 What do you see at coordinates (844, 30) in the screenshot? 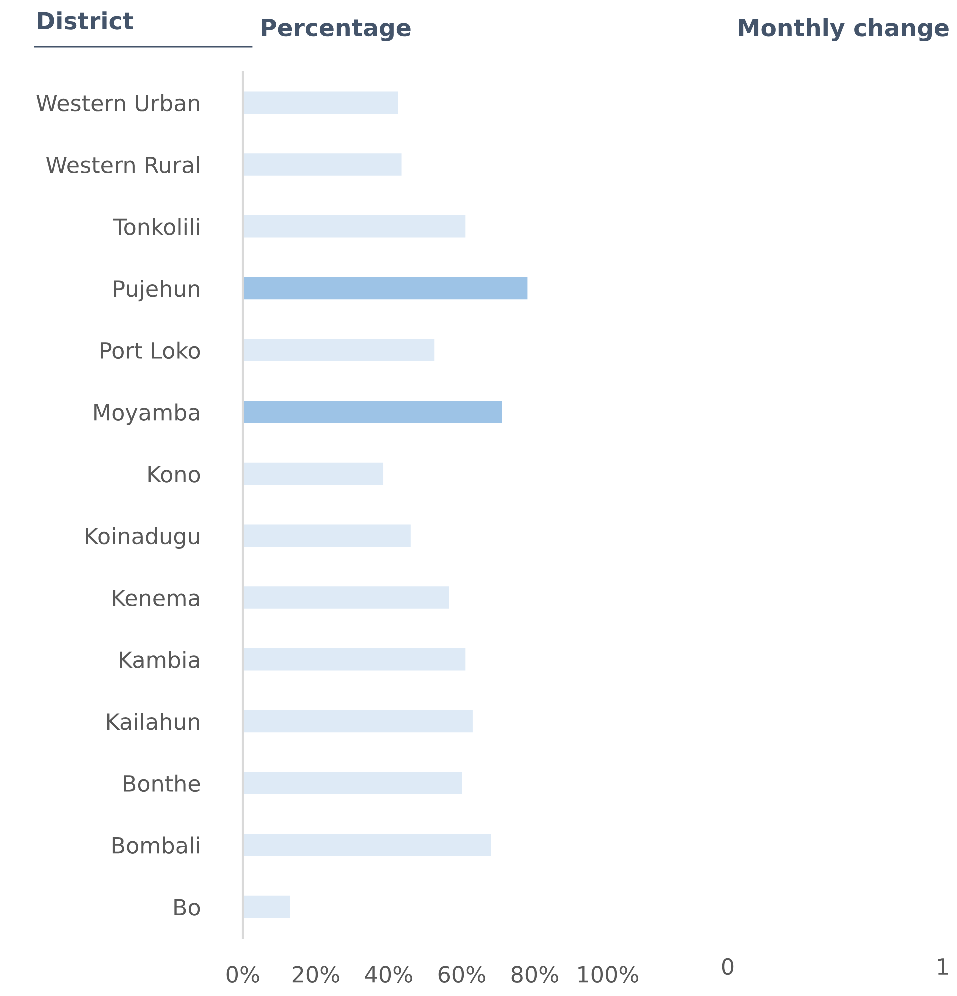
I see `text: Monthly change` at bounding box center [844, 30].